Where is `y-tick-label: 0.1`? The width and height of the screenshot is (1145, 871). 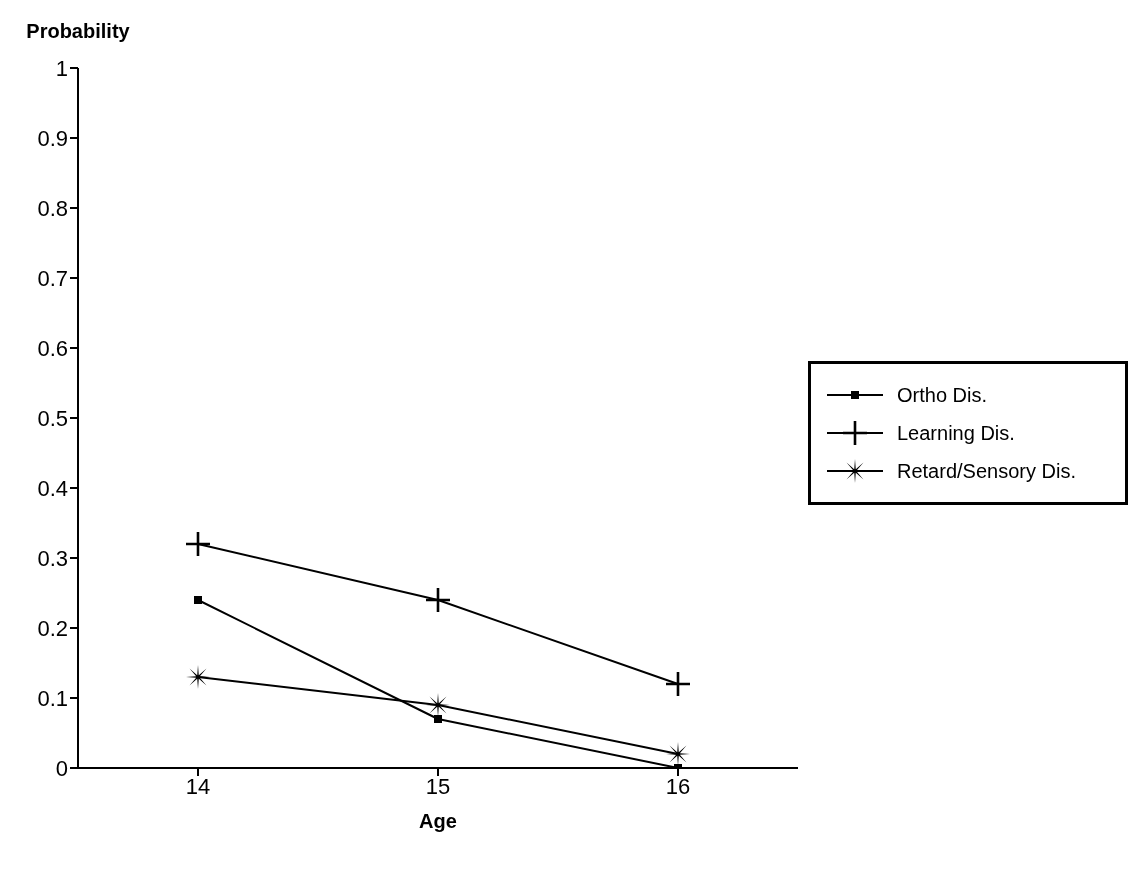 y-tick-label: 0.1 is located at coordinates (52, 698).